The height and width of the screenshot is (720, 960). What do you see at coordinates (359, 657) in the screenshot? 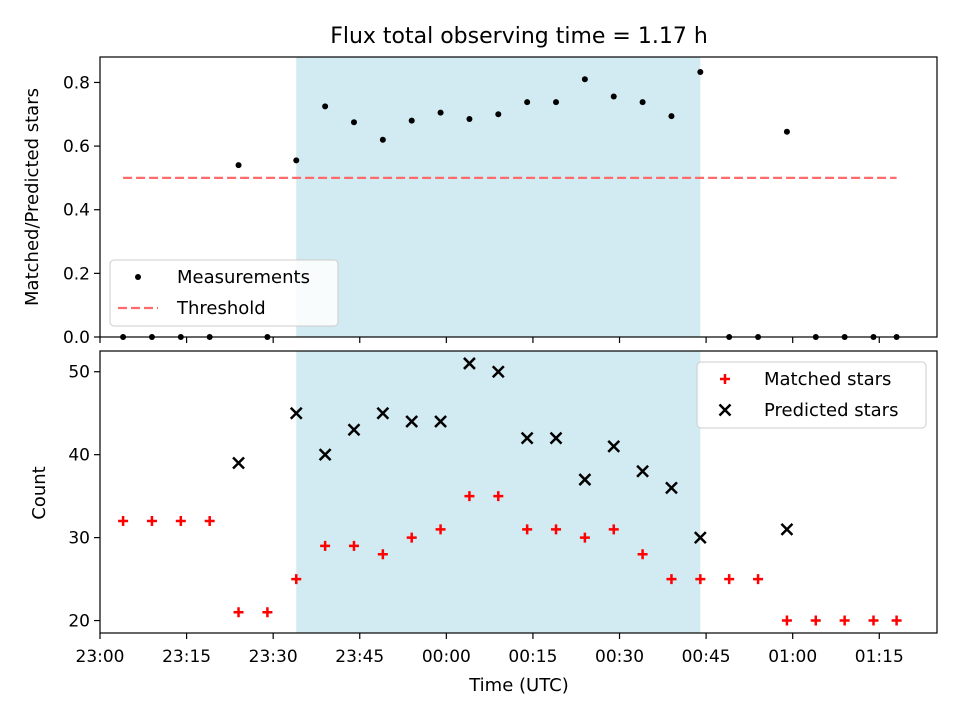
I see `x-tick-label: 23:45` at bounding box center [359, 657].